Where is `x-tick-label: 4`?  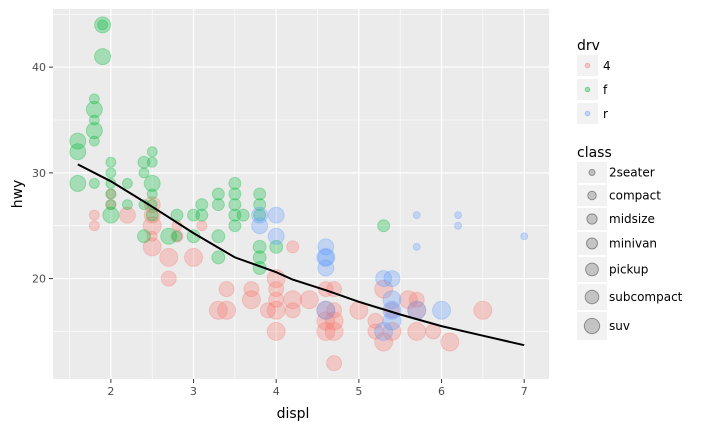
x-tick-label: 4 is located at coordinates (276, 391).